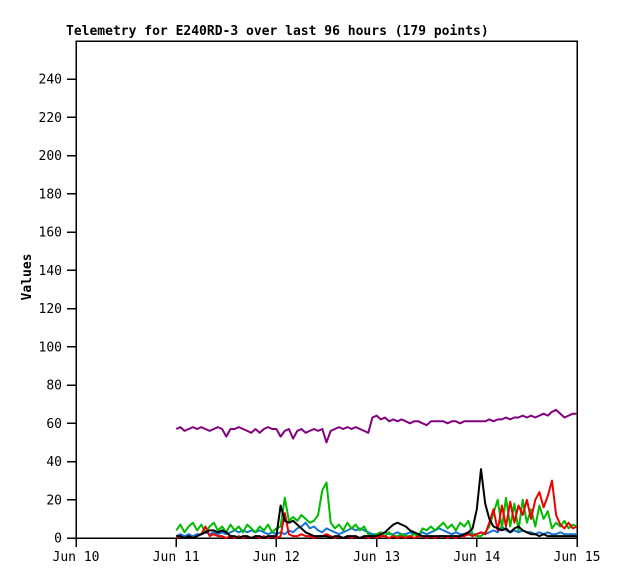 The height and width of the screenshot is (579, 618). Describe the element at coordinates (577, 557) in the screenshot. I see `x-tick-label: Jun 15` at that location.